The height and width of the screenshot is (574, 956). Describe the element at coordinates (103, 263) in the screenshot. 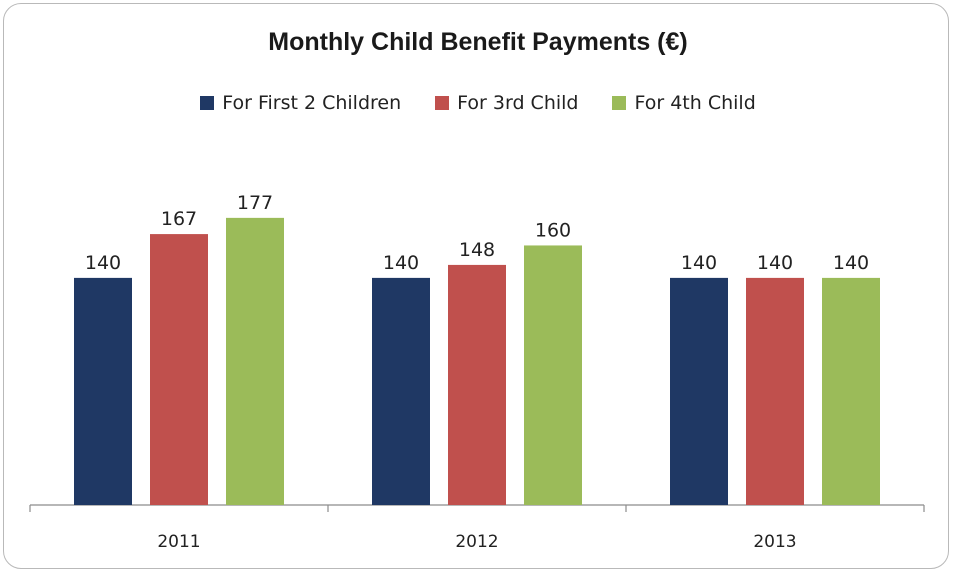

I see `data-label-2011-series-1: 140` at that location.